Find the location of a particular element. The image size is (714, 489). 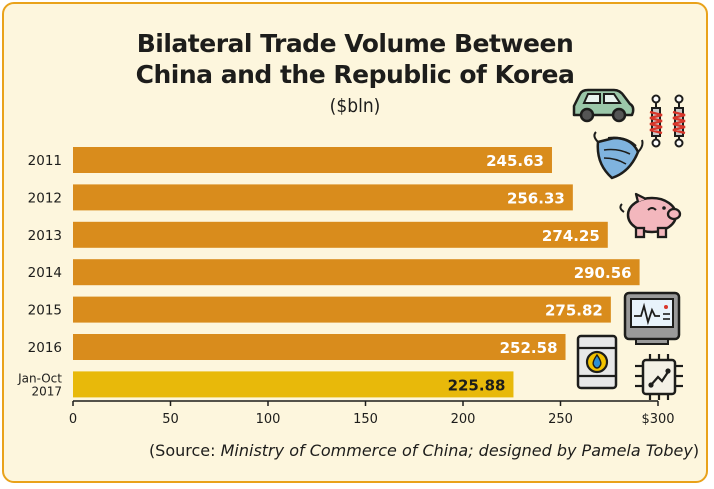

bar-value-label-2: 274.25 is located at coordinates (571, 236).